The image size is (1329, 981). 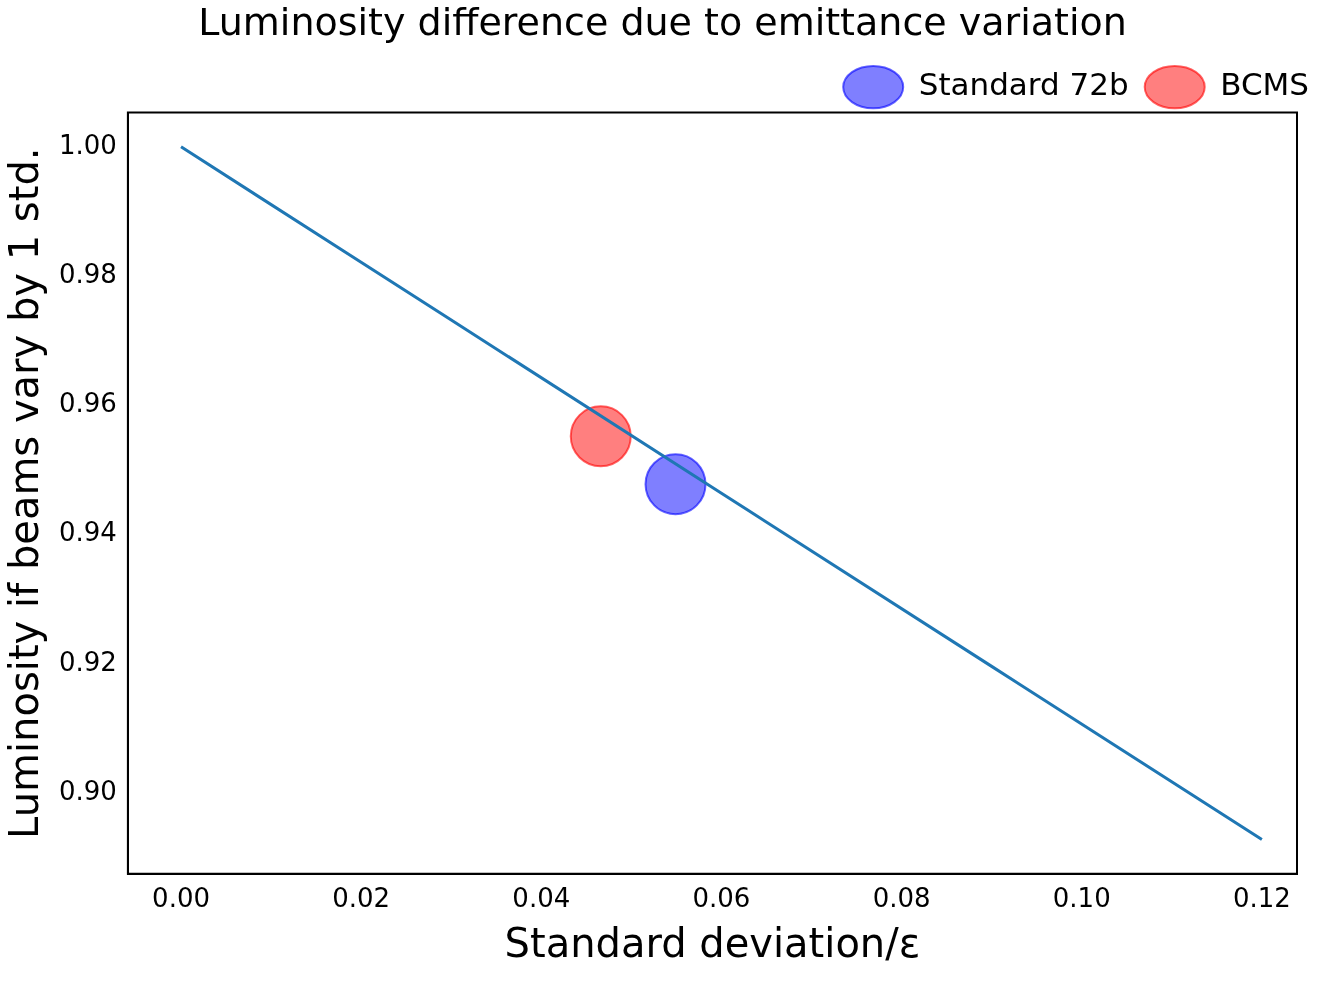 I want to click on x-tick-label: 0.10, so click(x=1081, y=898).